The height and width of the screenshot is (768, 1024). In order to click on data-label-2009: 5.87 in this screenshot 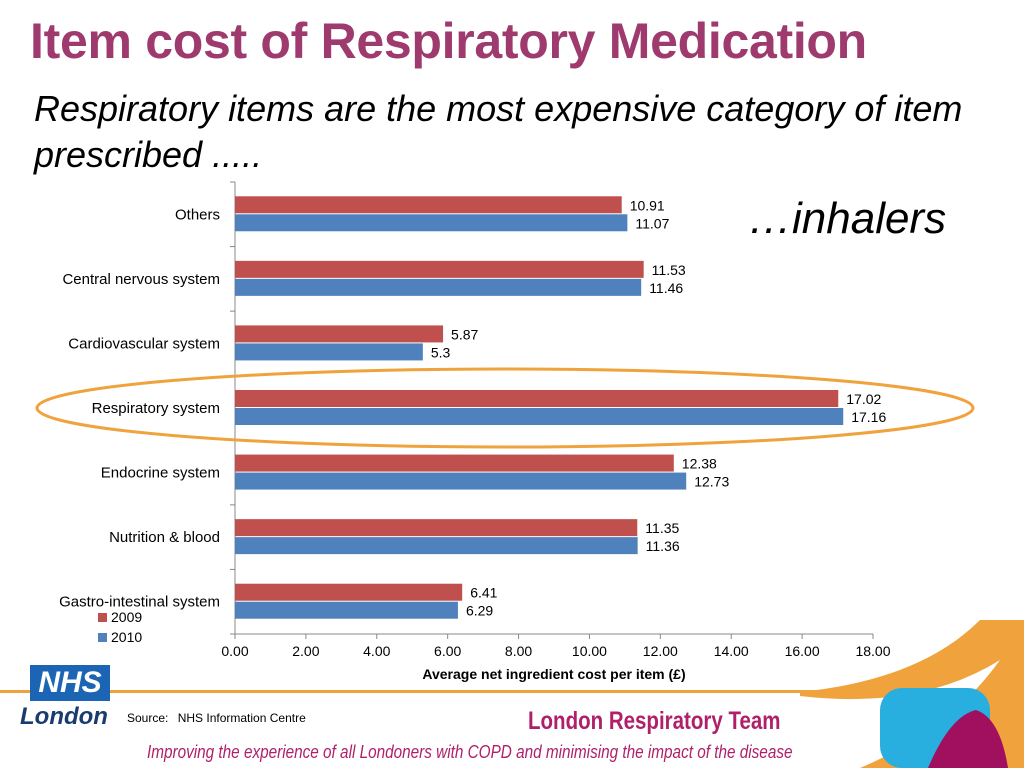, I will do `click(464, 334)`.